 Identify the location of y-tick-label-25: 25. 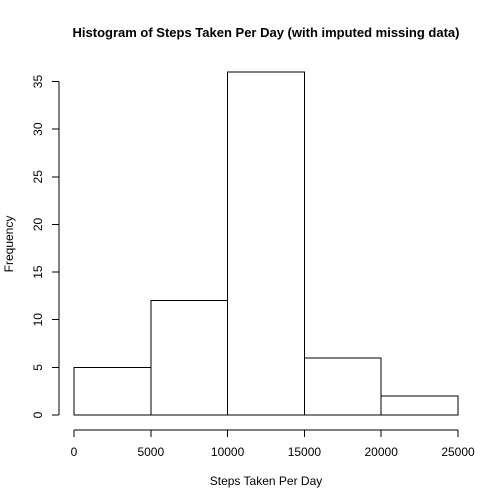
(38, 177).